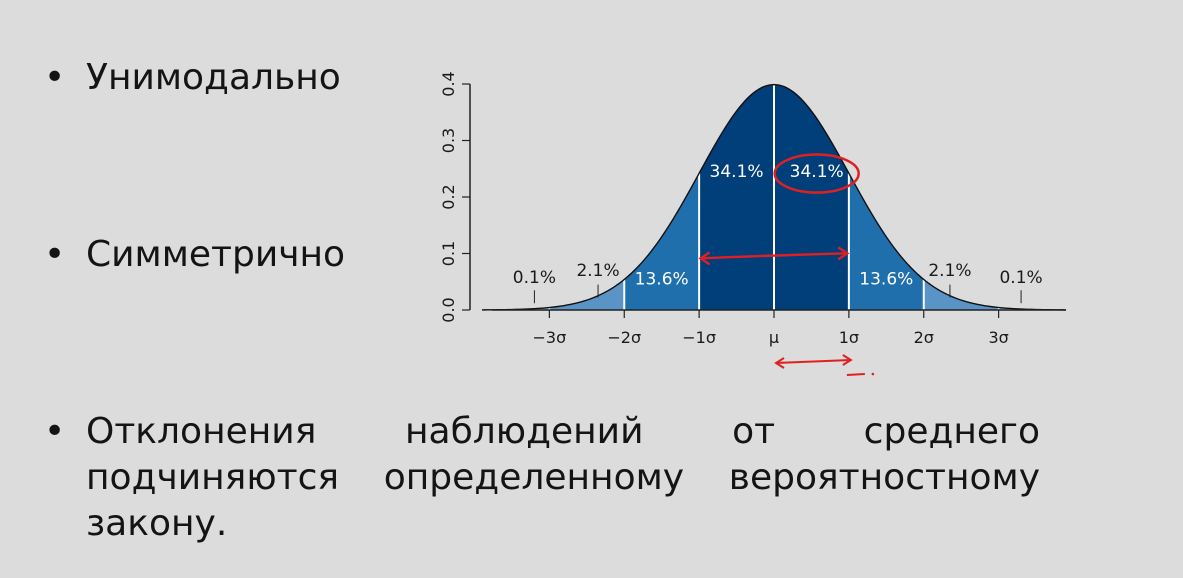 Image resolution: width=1183 pixels, height=578 pixels. Describe the element at coordinates (448, 140) in the screenshot. I see `y-tick-label: 0.3` at that location.